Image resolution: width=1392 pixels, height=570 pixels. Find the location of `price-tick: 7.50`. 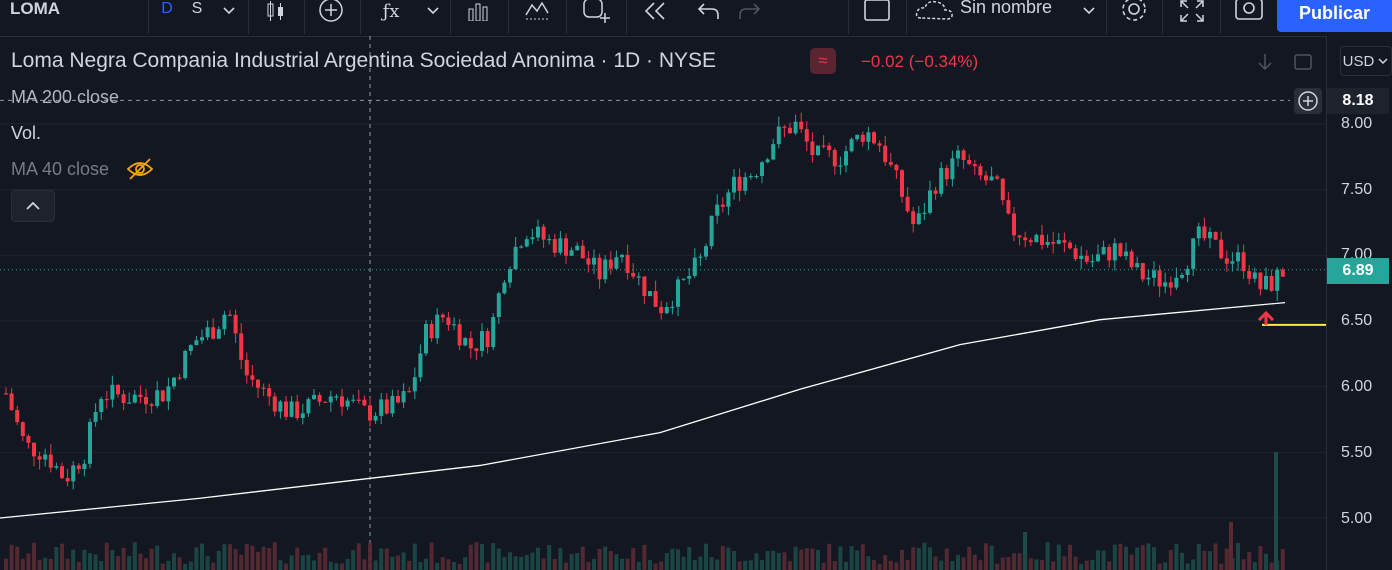

price-tick: 7.50 is located at coordinates (1357, 189).